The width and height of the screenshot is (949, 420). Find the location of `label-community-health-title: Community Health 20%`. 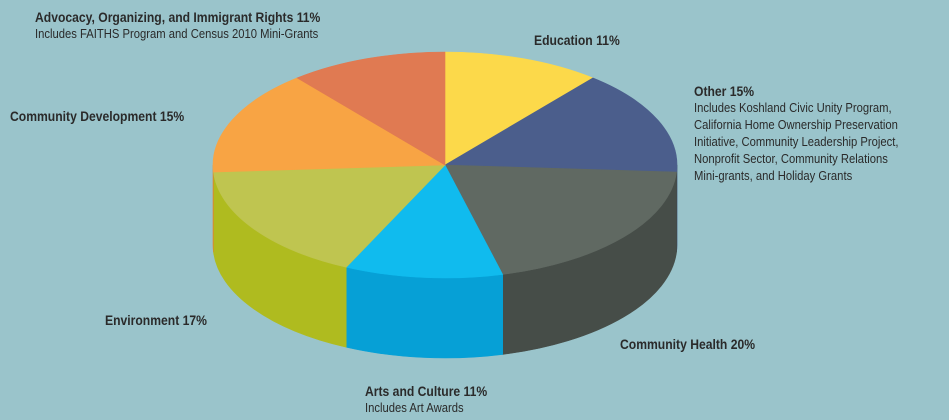

label-community-health-title: Community Health 20% is located at coordinates (688, 344).